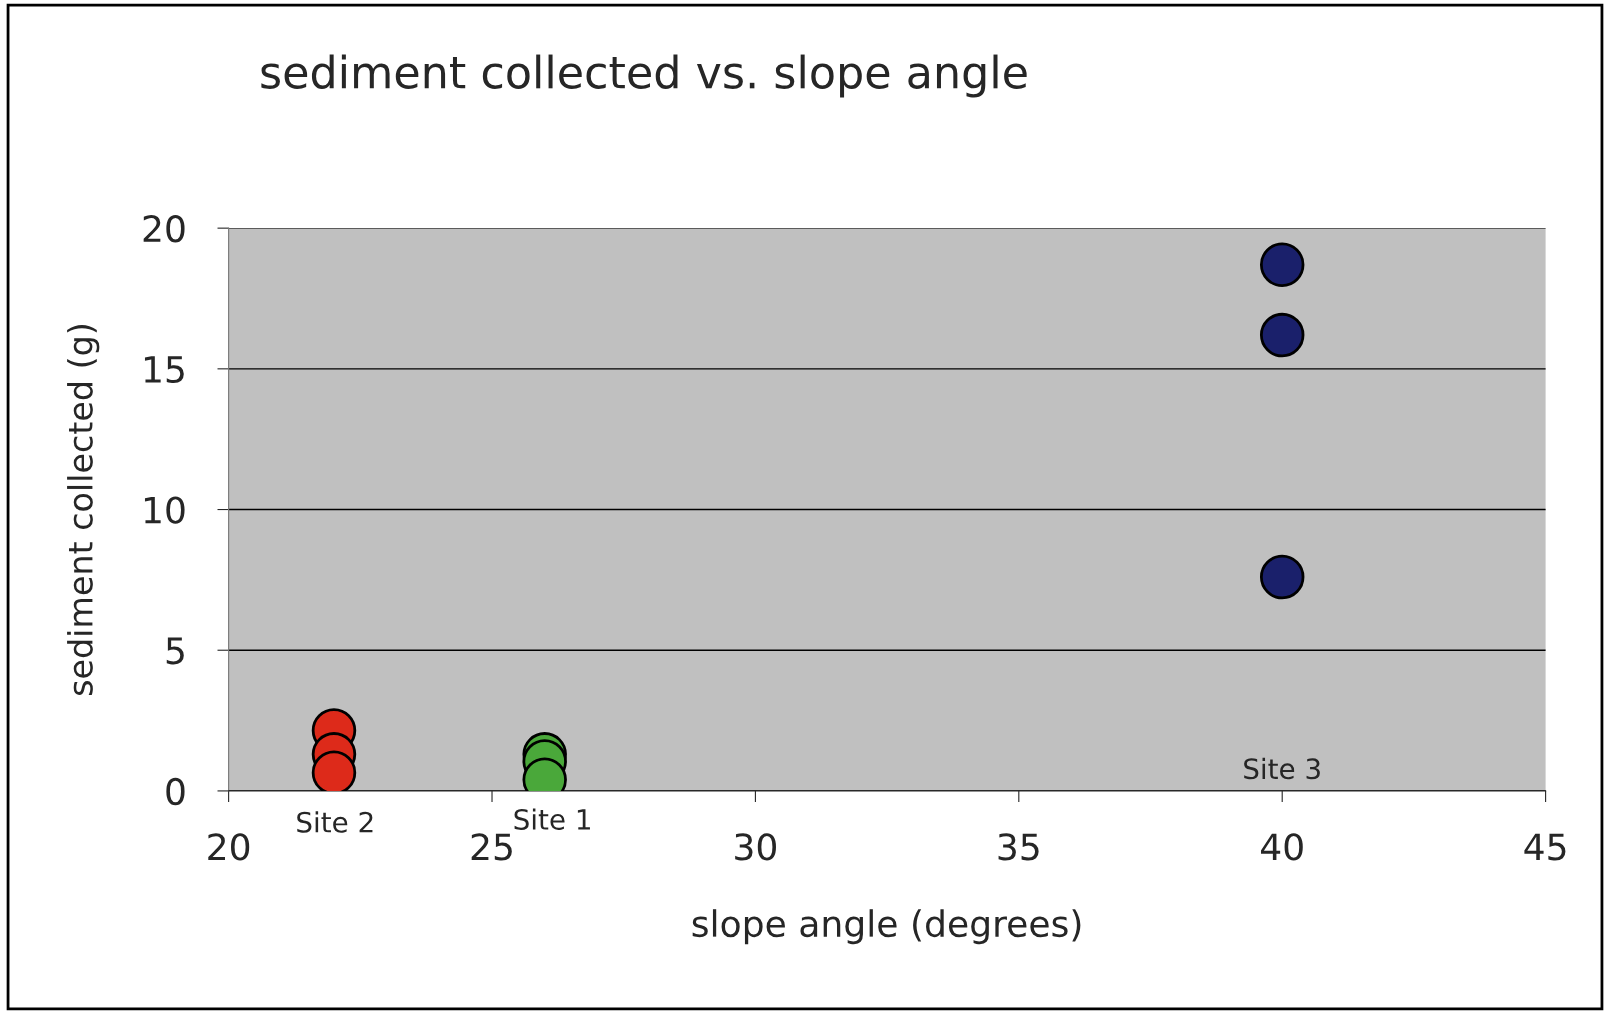 Image resolution: width=1610 pixels, height=1014 pixels. What do you see at coordinates (335, 822) in the screenshot?
I see `text: Site 2` at bounding box center [335, 822].